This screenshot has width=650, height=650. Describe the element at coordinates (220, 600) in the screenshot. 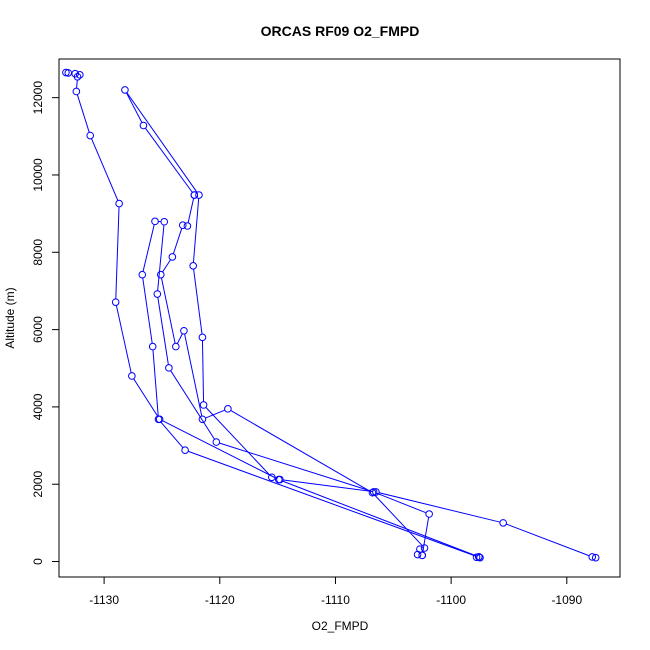

I see `x-tick-label: -1120` at that location.